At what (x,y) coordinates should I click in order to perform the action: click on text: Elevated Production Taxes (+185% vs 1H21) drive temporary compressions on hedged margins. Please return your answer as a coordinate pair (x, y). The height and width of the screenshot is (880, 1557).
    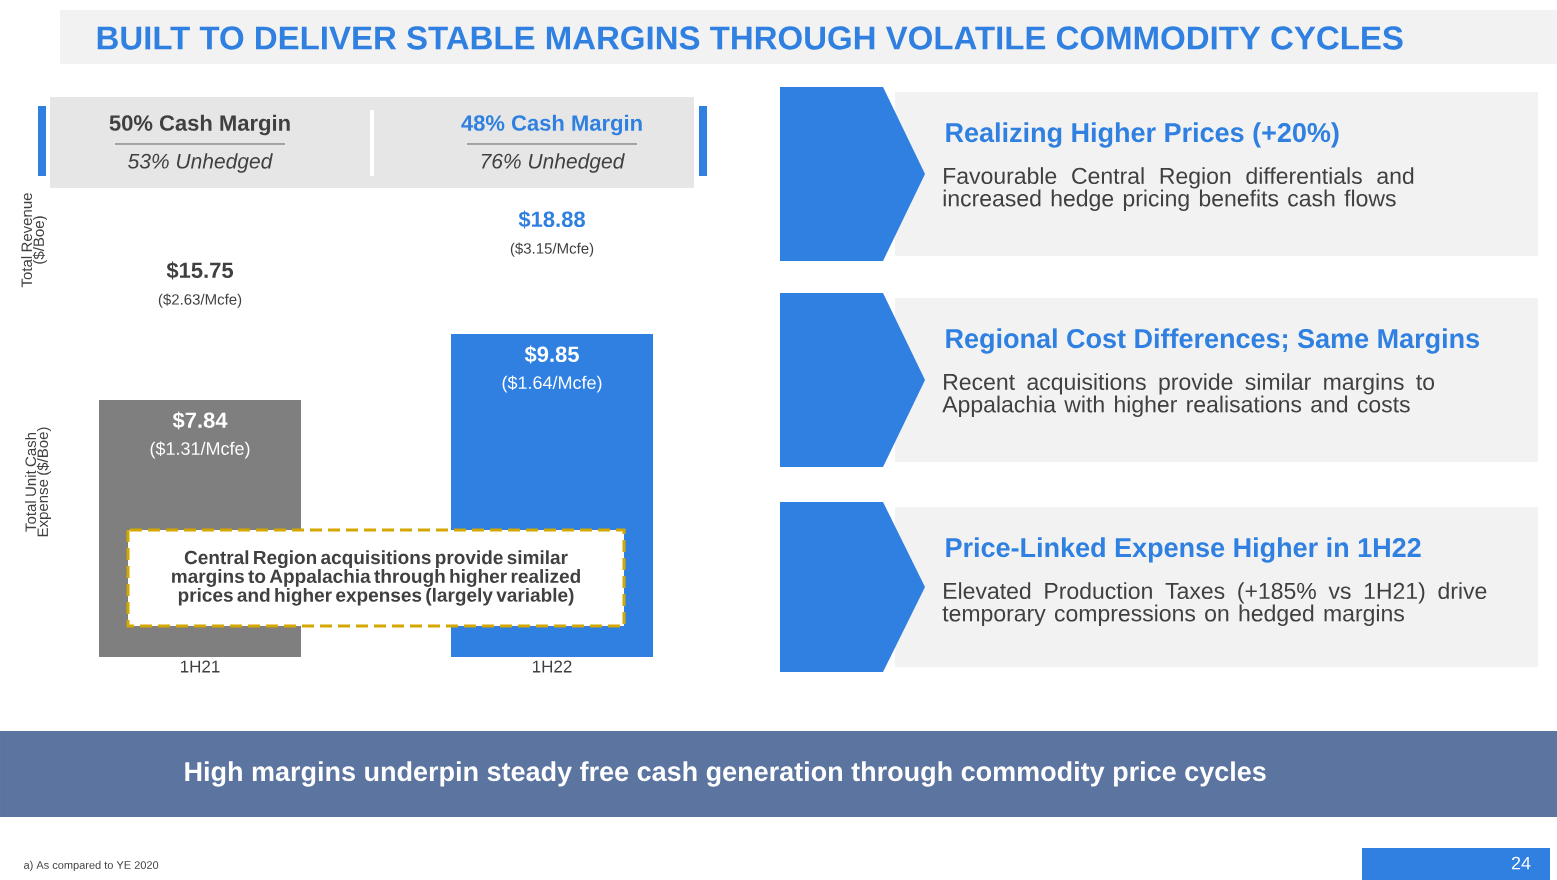
    Looking at the image, I should click on (1214, 604).